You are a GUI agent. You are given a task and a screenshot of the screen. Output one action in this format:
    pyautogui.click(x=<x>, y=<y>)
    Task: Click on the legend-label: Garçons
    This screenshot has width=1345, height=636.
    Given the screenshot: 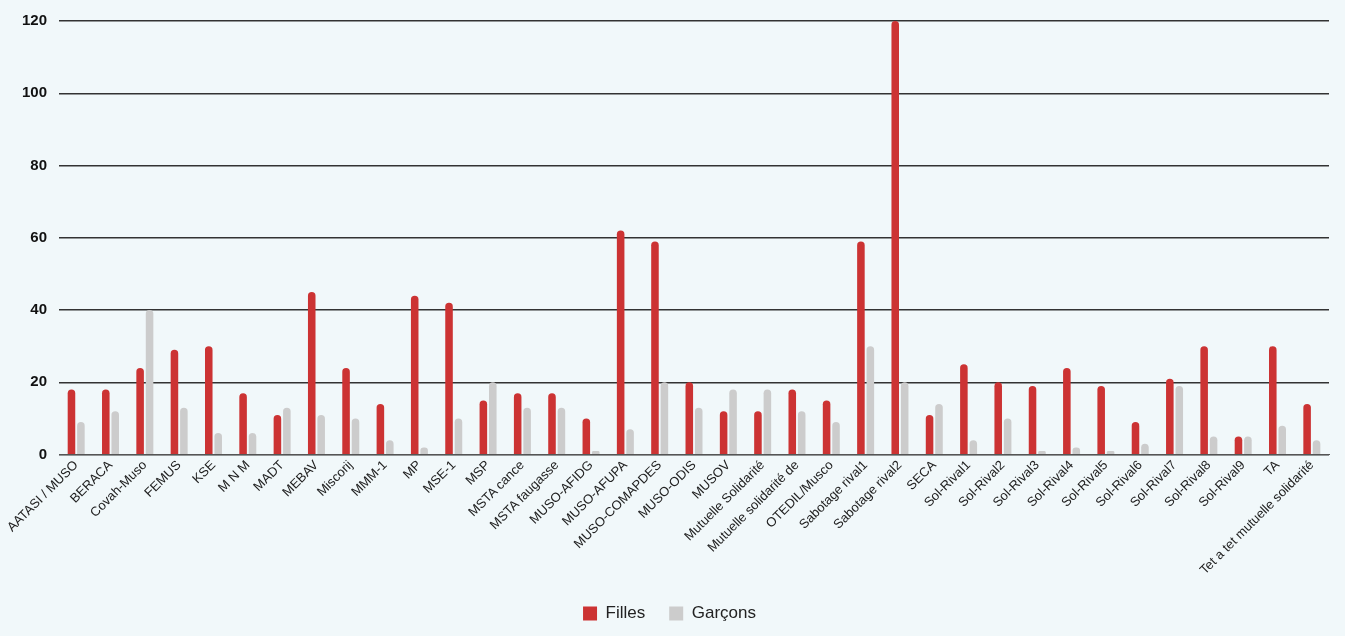 What is the action you would take?
    pyautogui.click(x=723, y=613)
    